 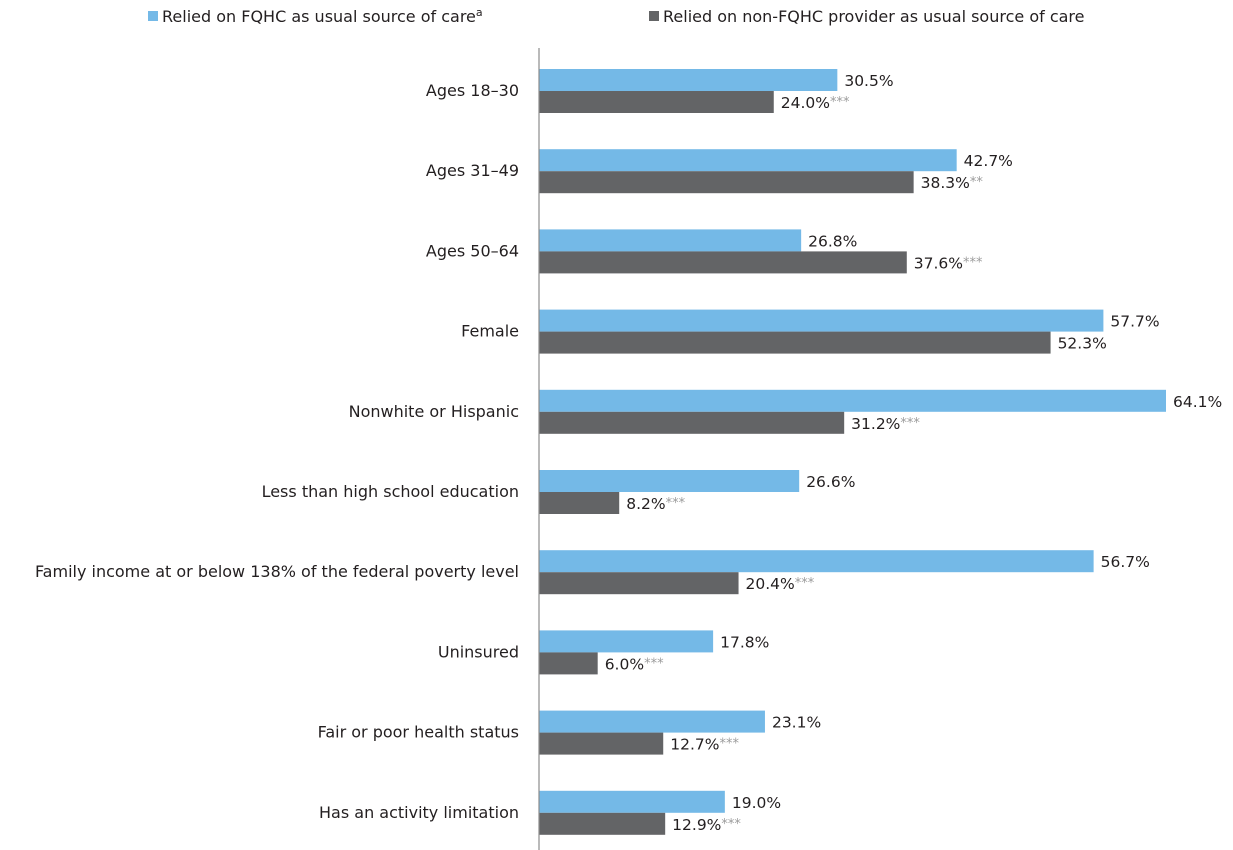 I want to click on data-label: 52.3%, so click(x=1082, y=344).